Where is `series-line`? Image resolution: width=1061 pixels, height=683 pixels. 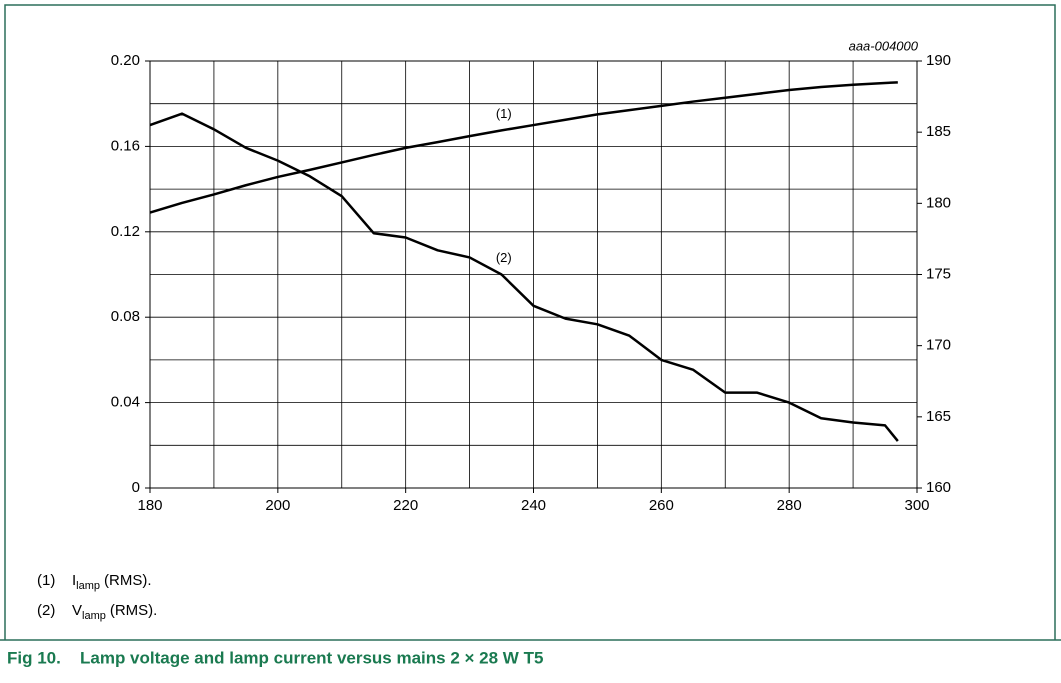 series-line is located at coordinates (523, 147).